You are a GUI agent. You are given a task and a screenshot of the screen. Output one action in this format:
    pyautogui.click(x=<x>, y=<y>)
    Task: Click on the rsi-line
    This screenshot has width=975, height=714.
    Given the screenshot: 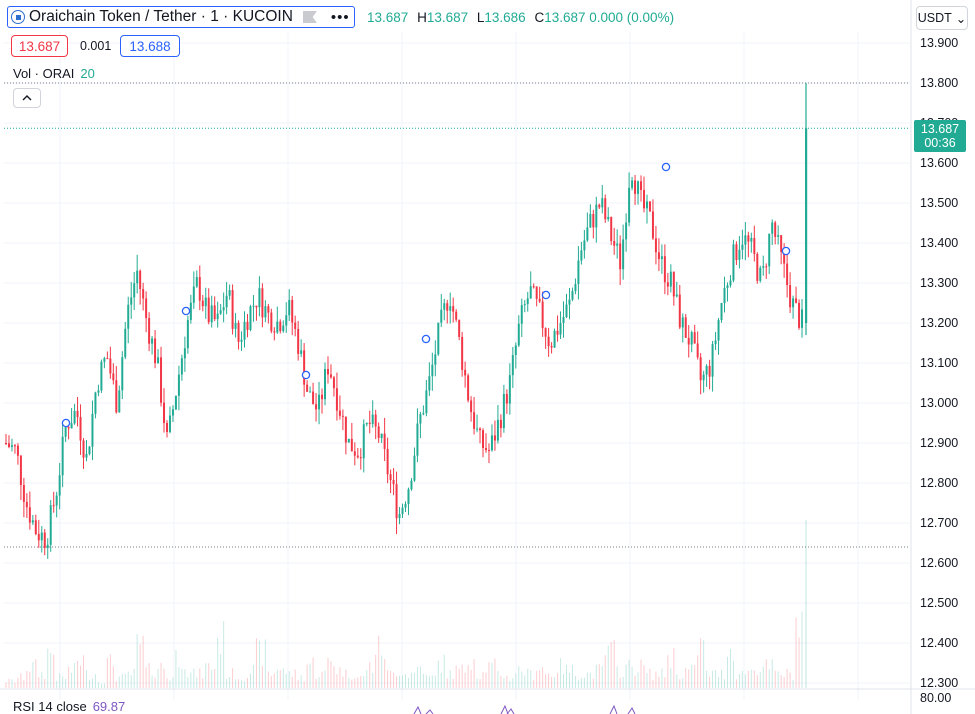 What is the action you would take?
    pyautogui.click(x=631, y=710)
    